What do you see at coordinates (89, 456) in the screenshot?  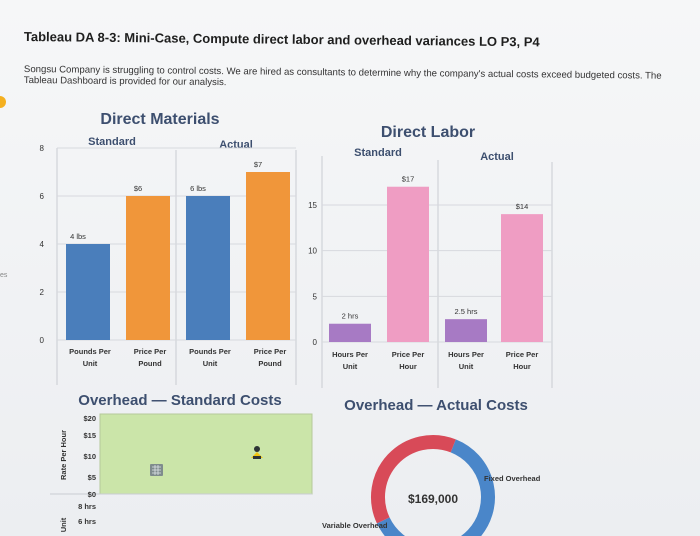 I see `ohs-y-tick: $10` at bounding box center [89, 456].